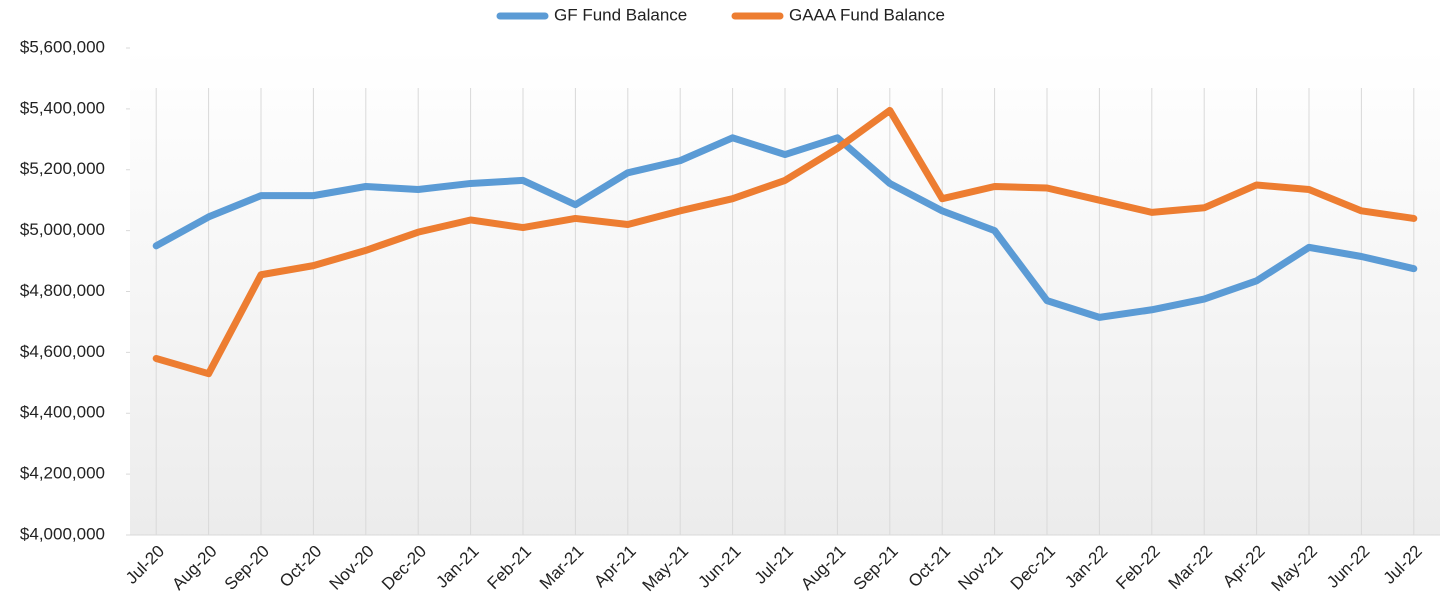 This screenshot has width=1448, height=613. What do you see at coordinates (774, 565) in the screenshot?
I see `x-tick-label: Jul-21` at bounding box center [774, 565].